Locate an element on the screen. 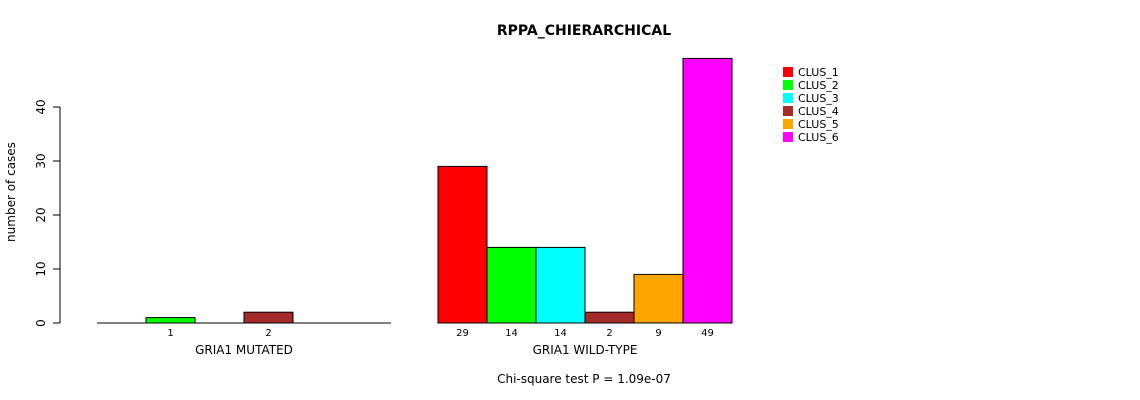 This screenshot has height=400, width=1140. y-tick-label: 20 is located at coordinates (41, 214).